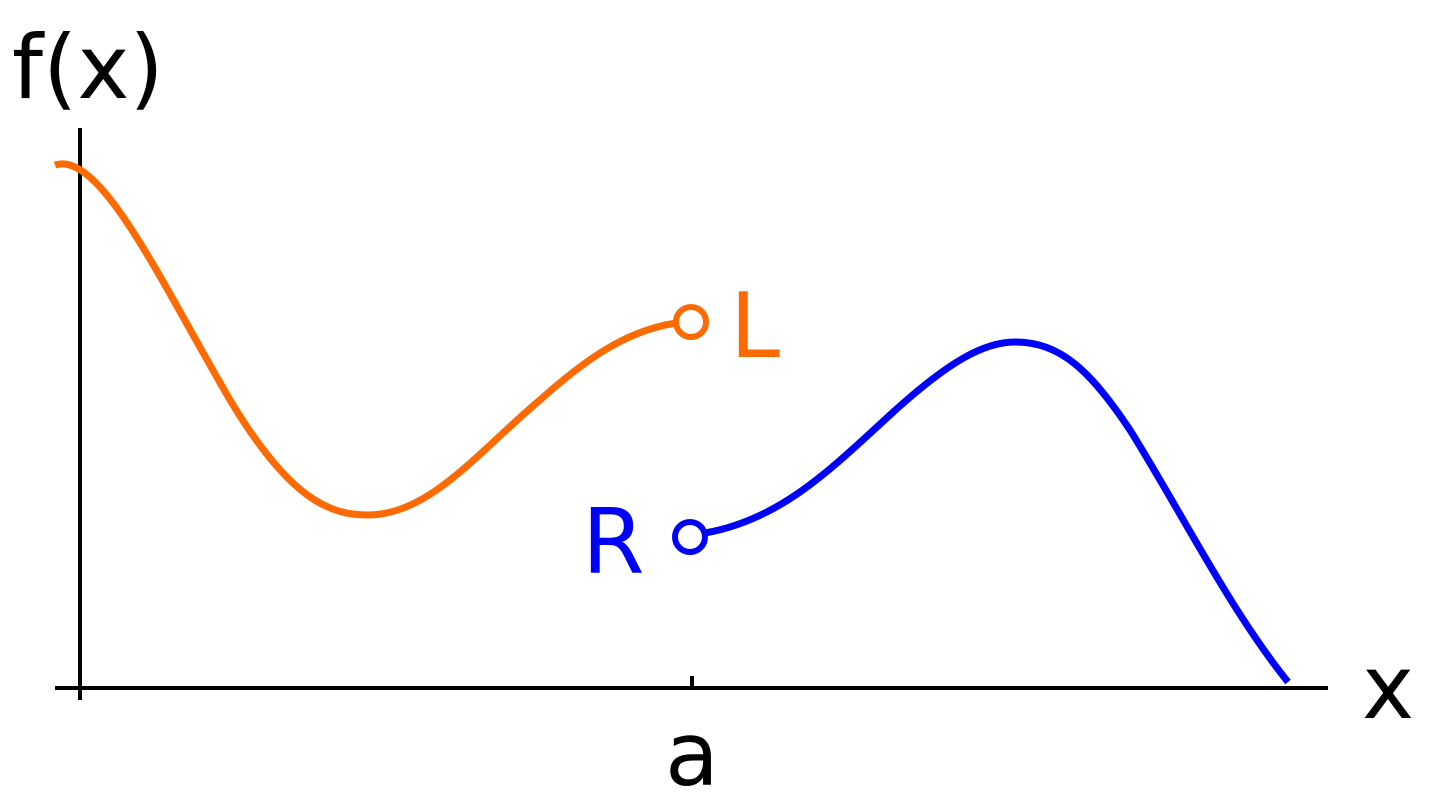 The height and width of the screenshot is (804, 1442). Describe the element at coordinates (755, 326) in the screenshot. I see `left-limit-label: L` at that location.